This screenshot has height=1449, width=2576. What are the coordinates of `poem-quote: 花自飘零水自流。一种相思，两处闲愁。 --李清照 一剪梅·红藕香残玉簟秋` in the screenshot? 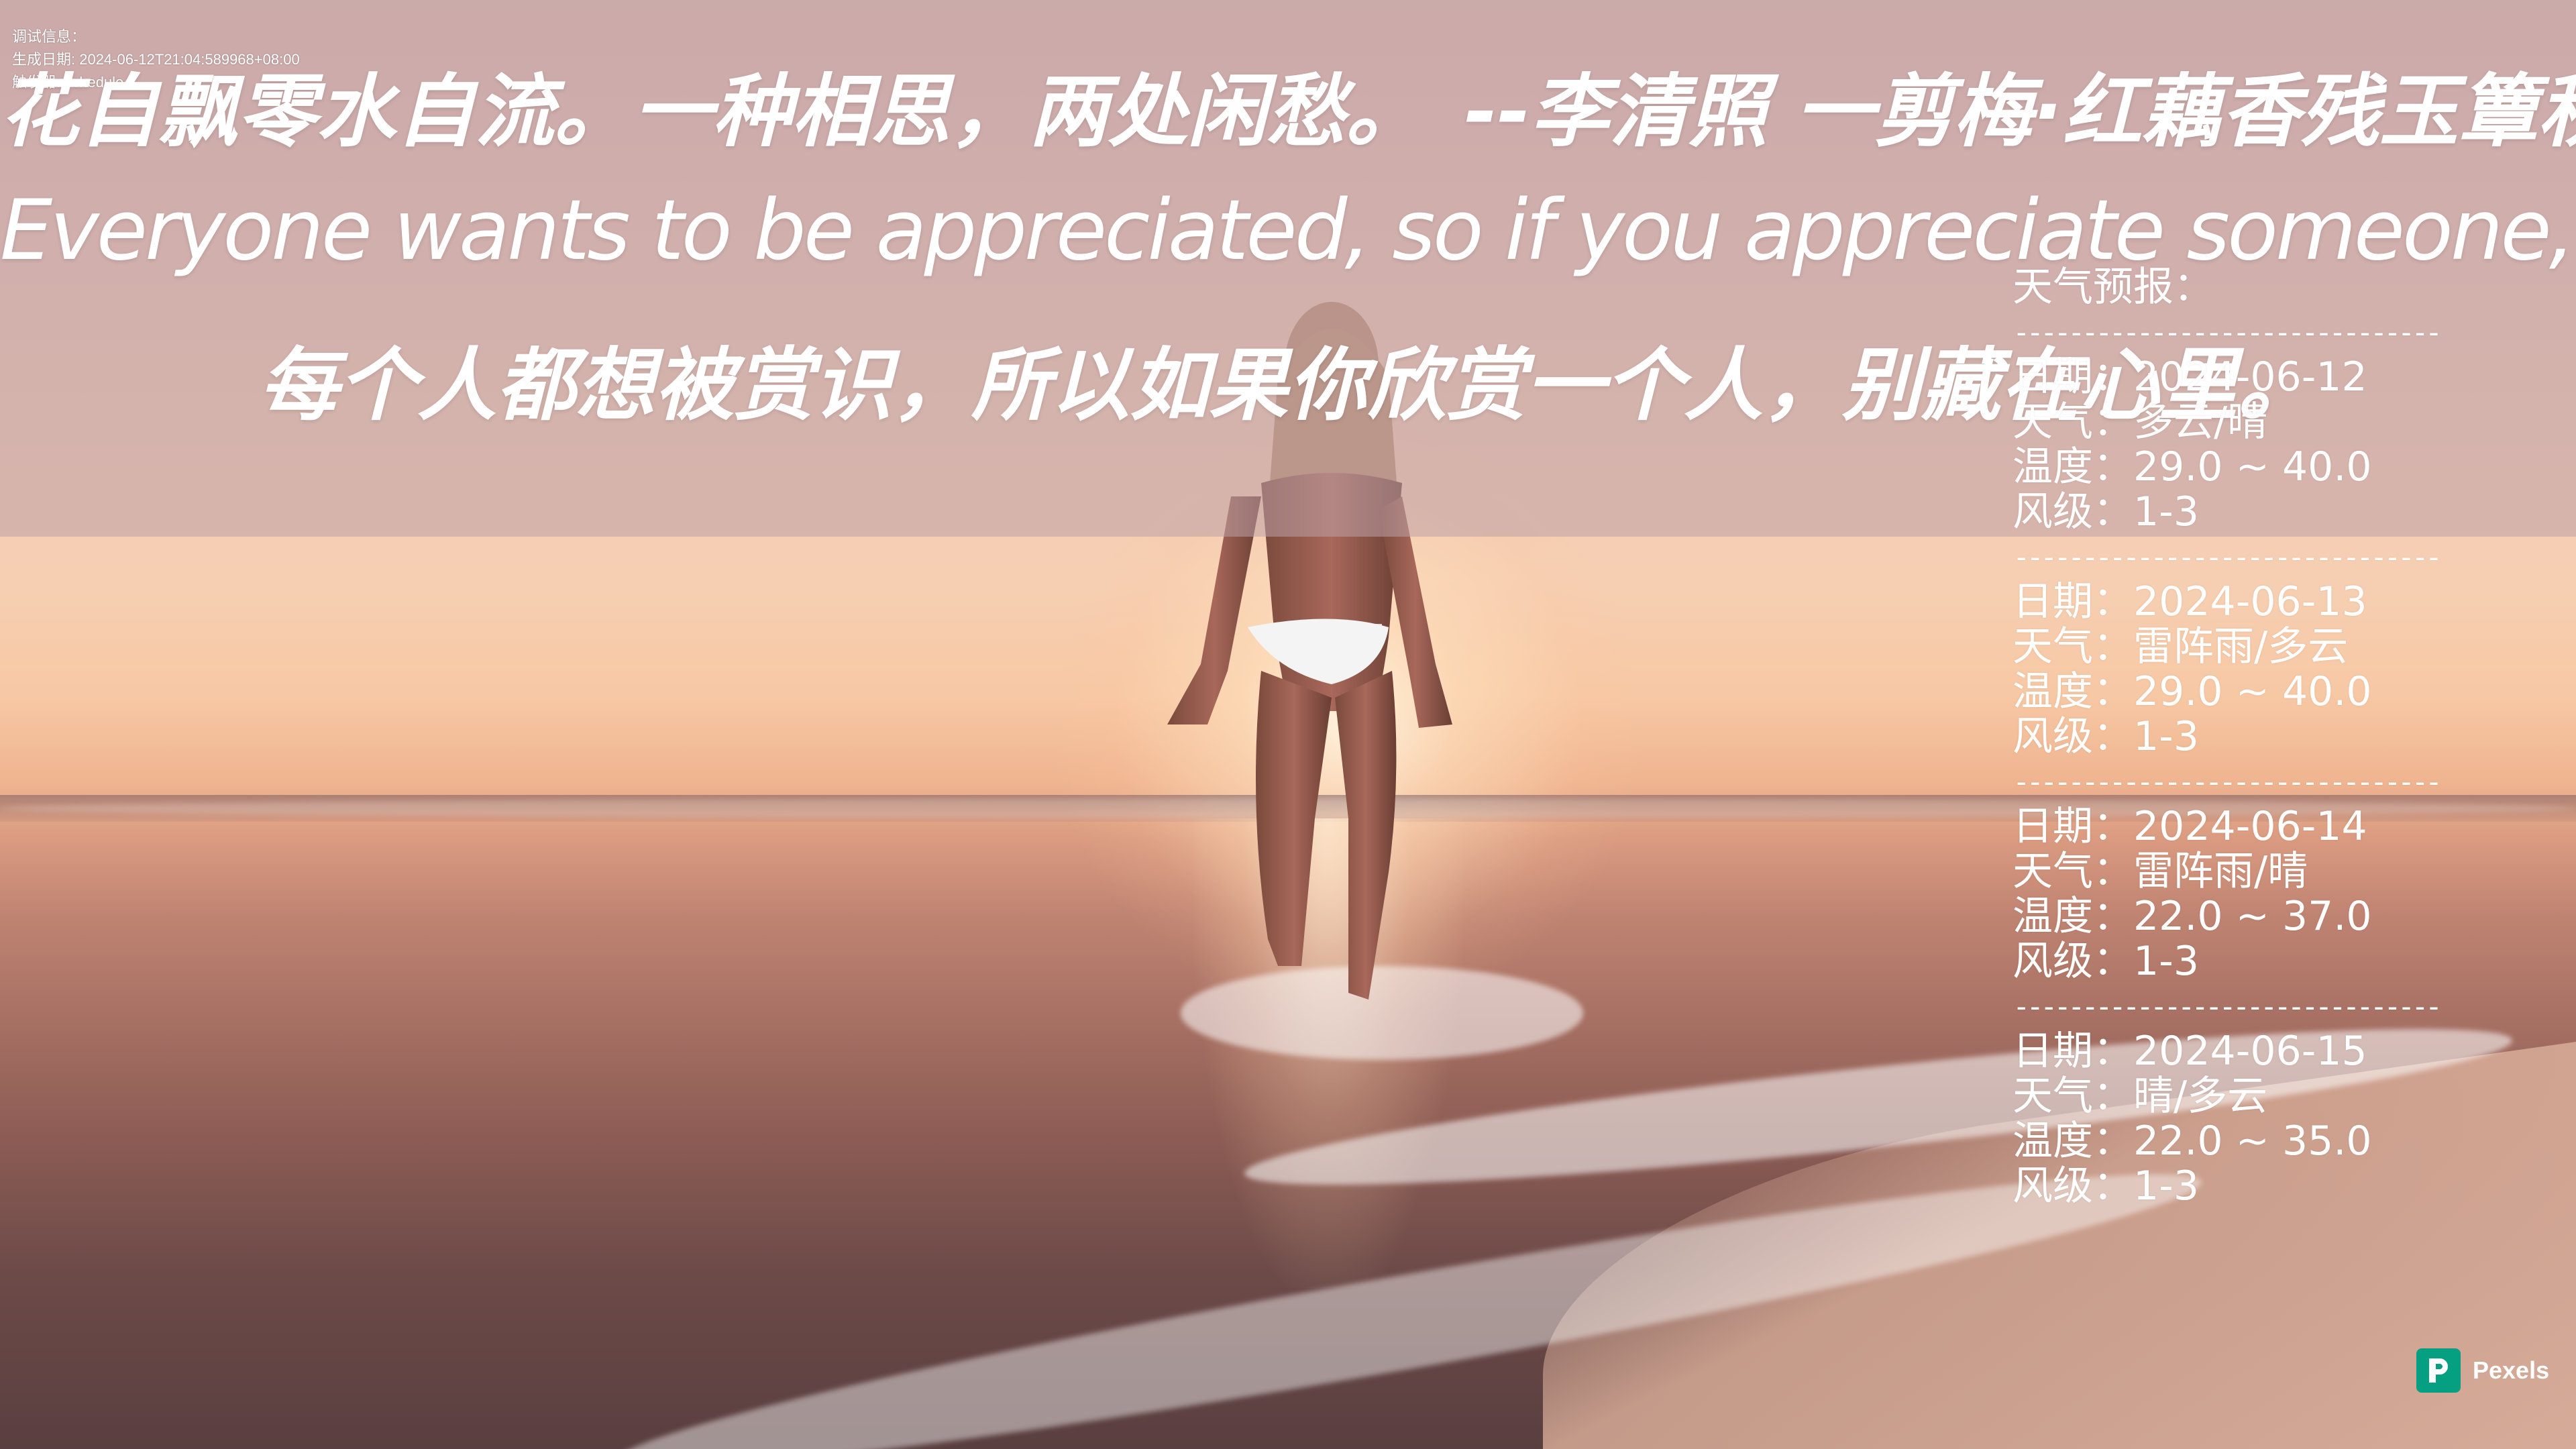 It's located at (1288, 111).